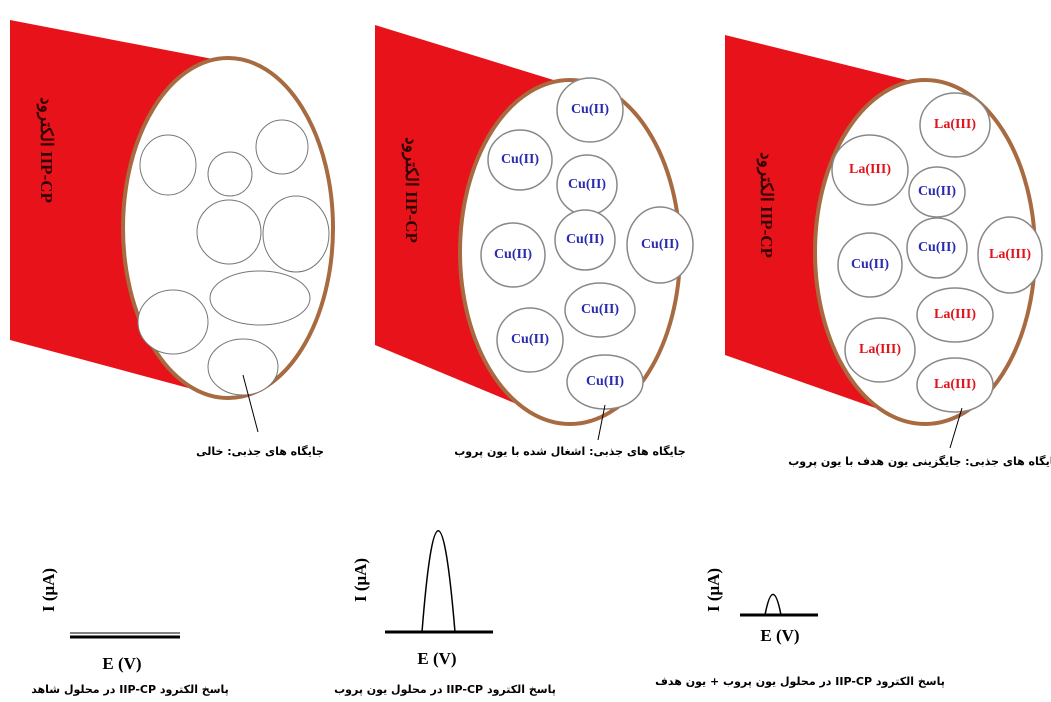 The width and height of the screenshot is (1051, 702). What do you see at coordinates (130, 689) in the screenshot?
I see `response-caption: پاسخ الکترود IIP-CP در محلول شاهد` at bounding box center [130, 689].